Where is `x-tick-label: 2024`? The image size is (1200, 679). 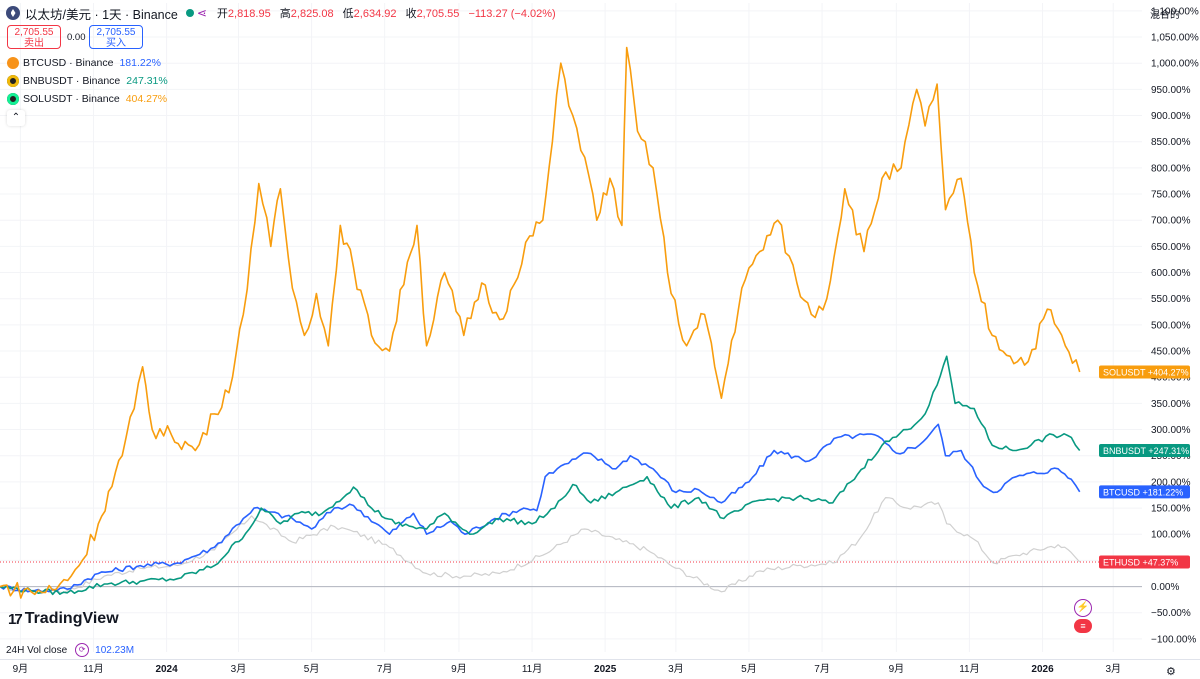
x-tick-label: 2024 is located at coordinates (166, 669).